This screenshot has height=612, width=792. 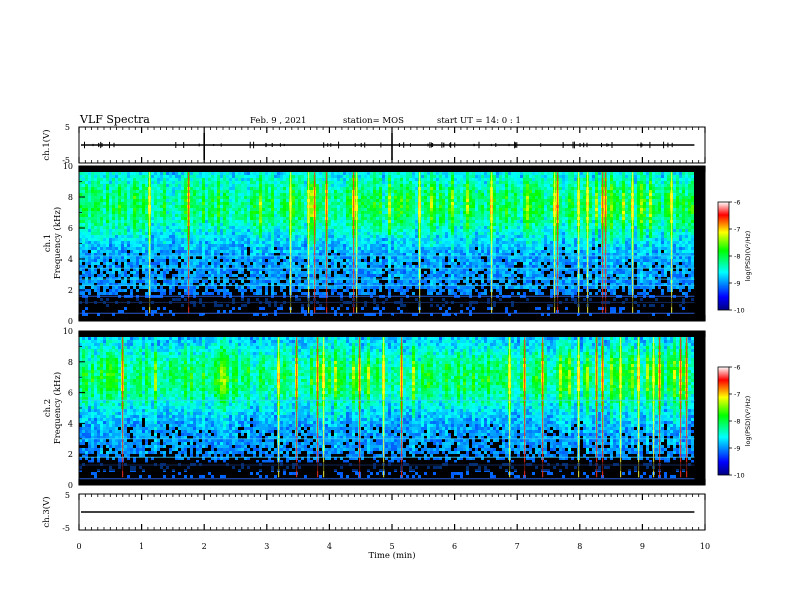 I want to click on spectrogram-1-sferic, so click(x=189, y=243).